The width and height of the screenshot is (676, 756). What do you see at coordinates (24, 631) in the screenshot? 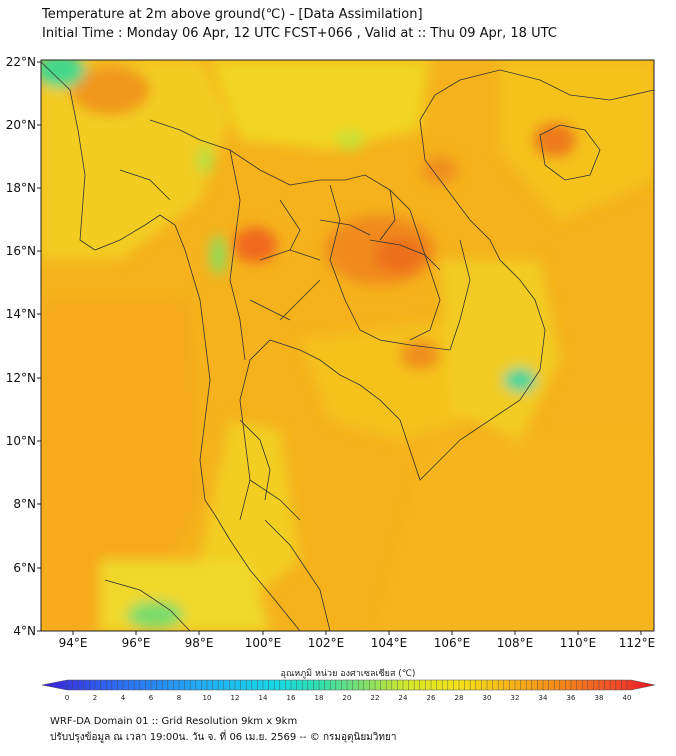
I see `lat-label-4: 4°N` at bounding box center [24, 631].